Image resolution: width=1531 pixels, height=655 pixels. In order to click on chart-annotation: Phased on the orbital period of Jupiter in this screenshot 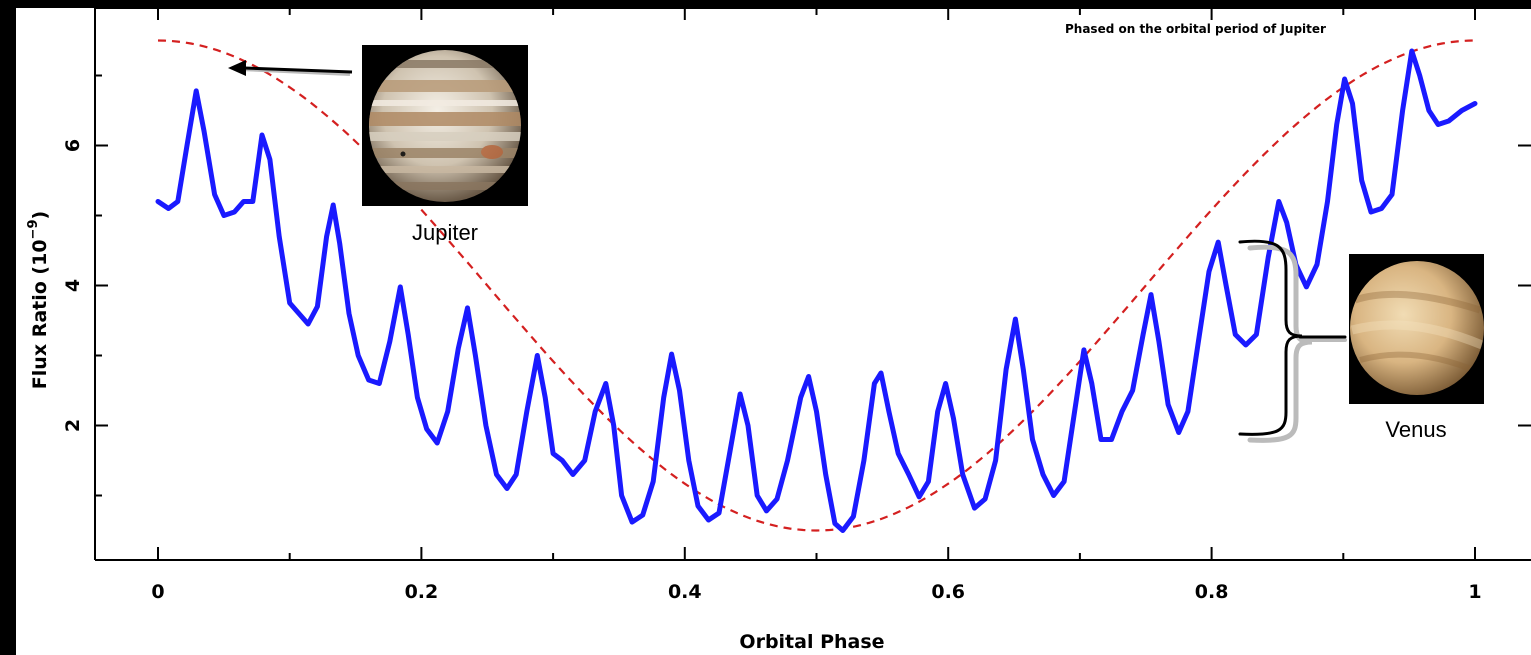, I will do `click(1195, 29)`.